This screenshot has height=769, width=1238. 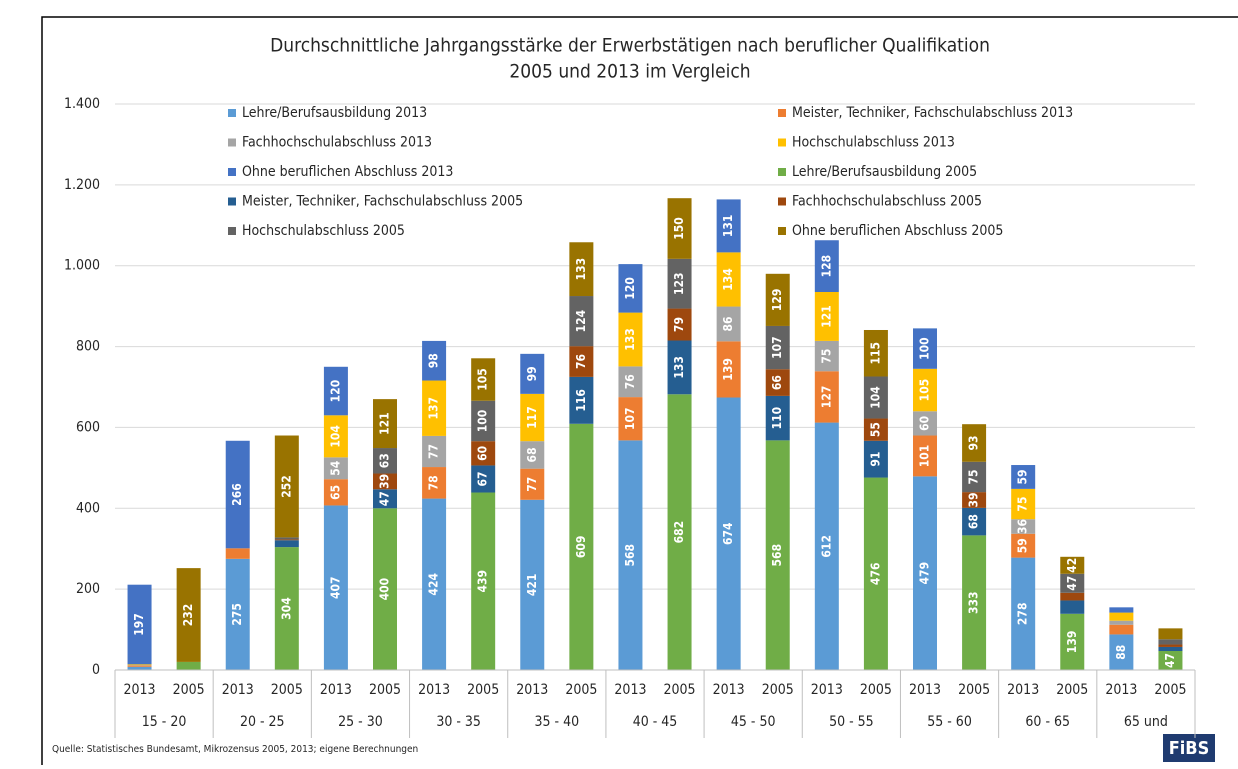 I want to click on value-label: 107, so click(x=777, y=347).